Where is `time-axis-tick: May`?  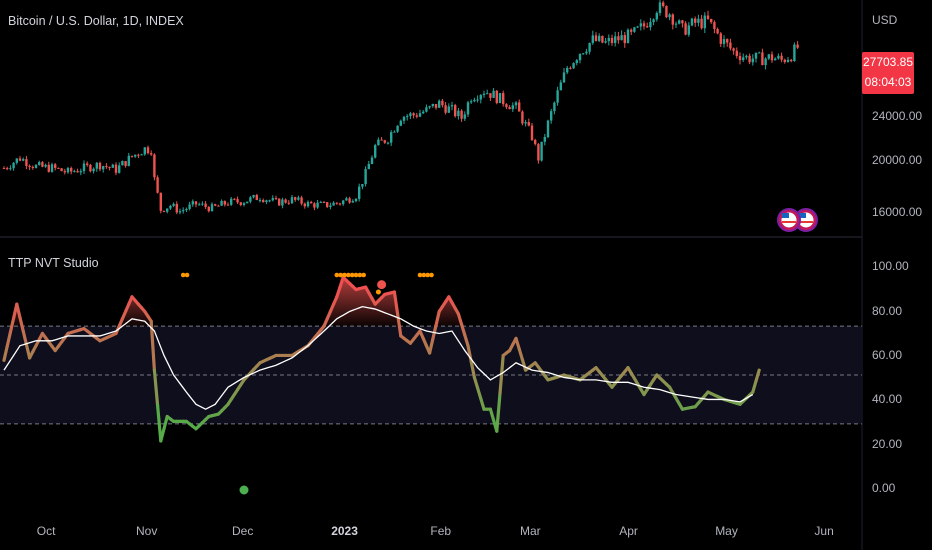 time-axis-tick: May is located at coordinates (726, 531).